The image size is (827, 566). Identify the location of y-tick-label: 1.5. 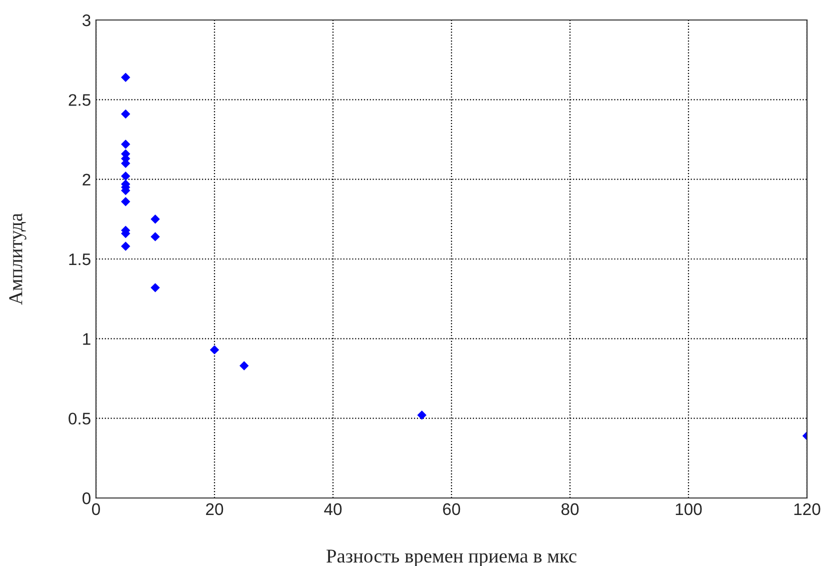
(79, 260).